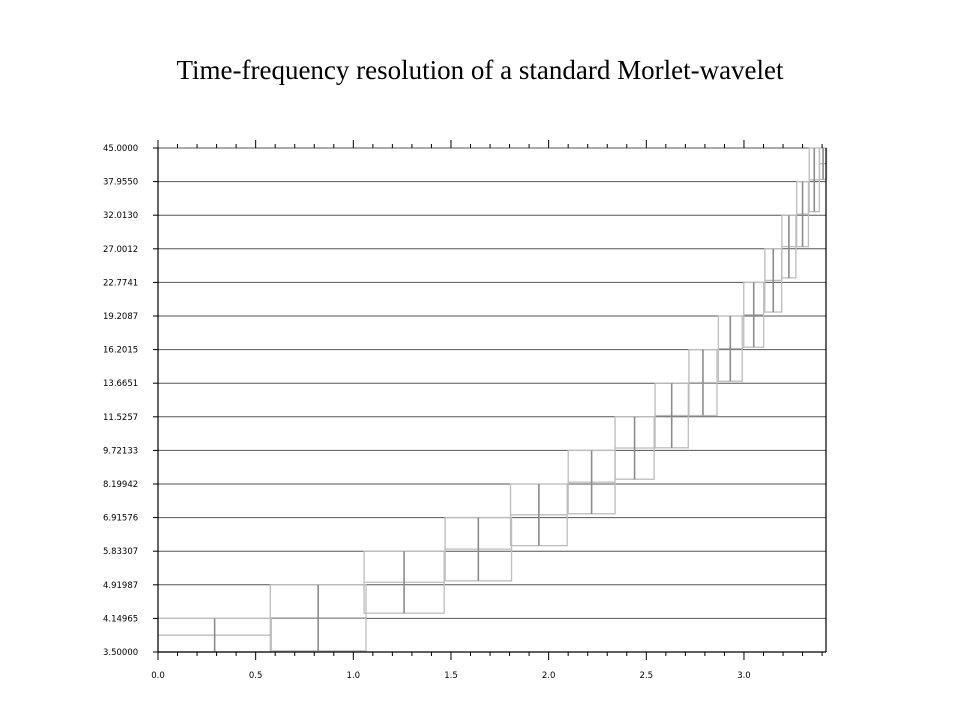  Describe the element at coordinates (549, 676) in the screenshot. I see `x-tick-label: 2.0` at that location.